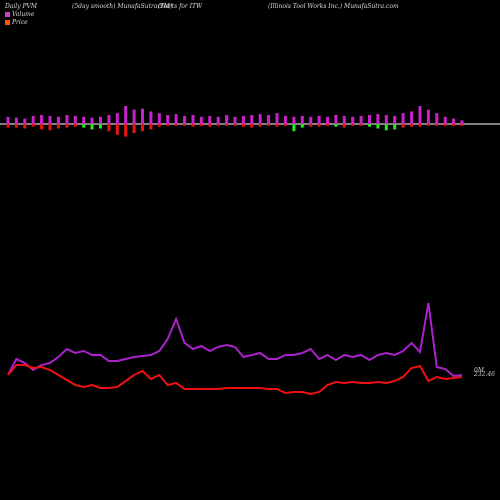 Image resolution: width=500 pixels, height=500 pixels. I want to click on legend-volume-label: Volume, so click(23, 14).